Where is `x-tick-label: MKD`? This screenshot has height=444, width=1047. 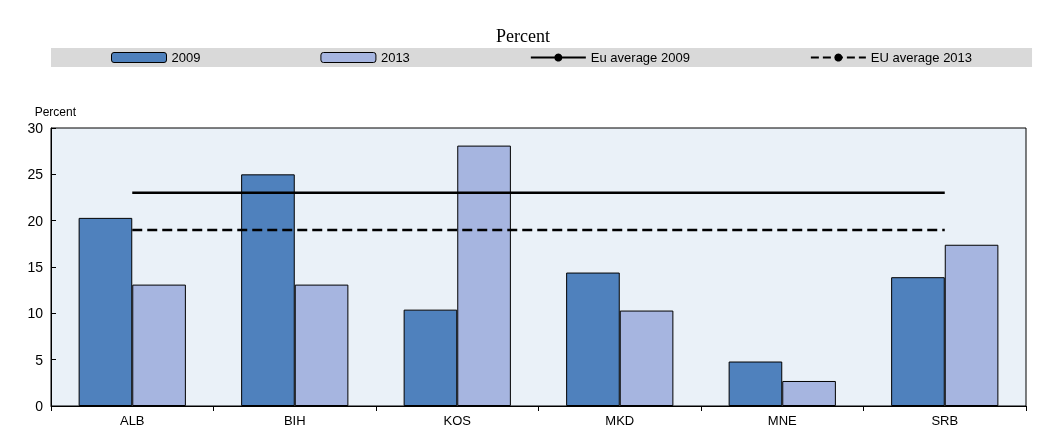 x-tick-label: MKD is located at coordinates (620, 420).